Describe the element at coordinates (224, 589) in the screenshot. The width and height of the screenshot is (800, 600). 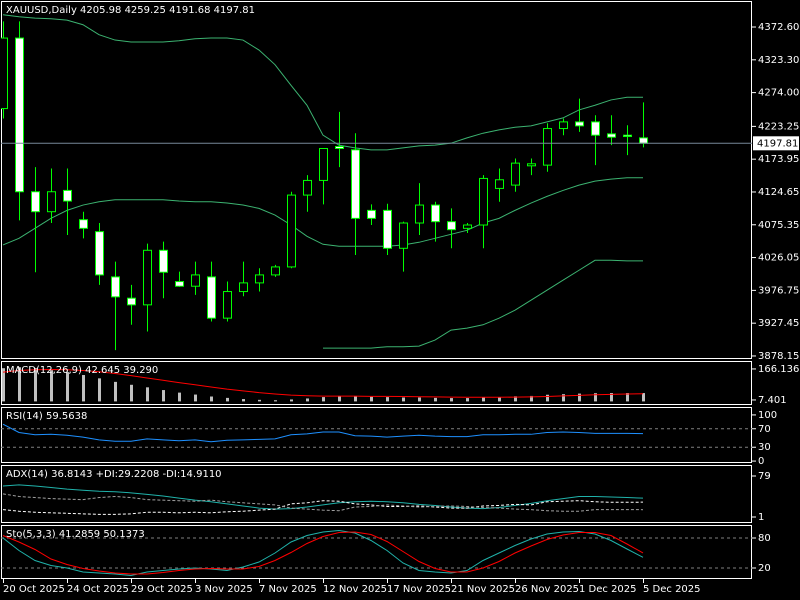
I see `x-tick-label: 3 Nov 2025` at that location.